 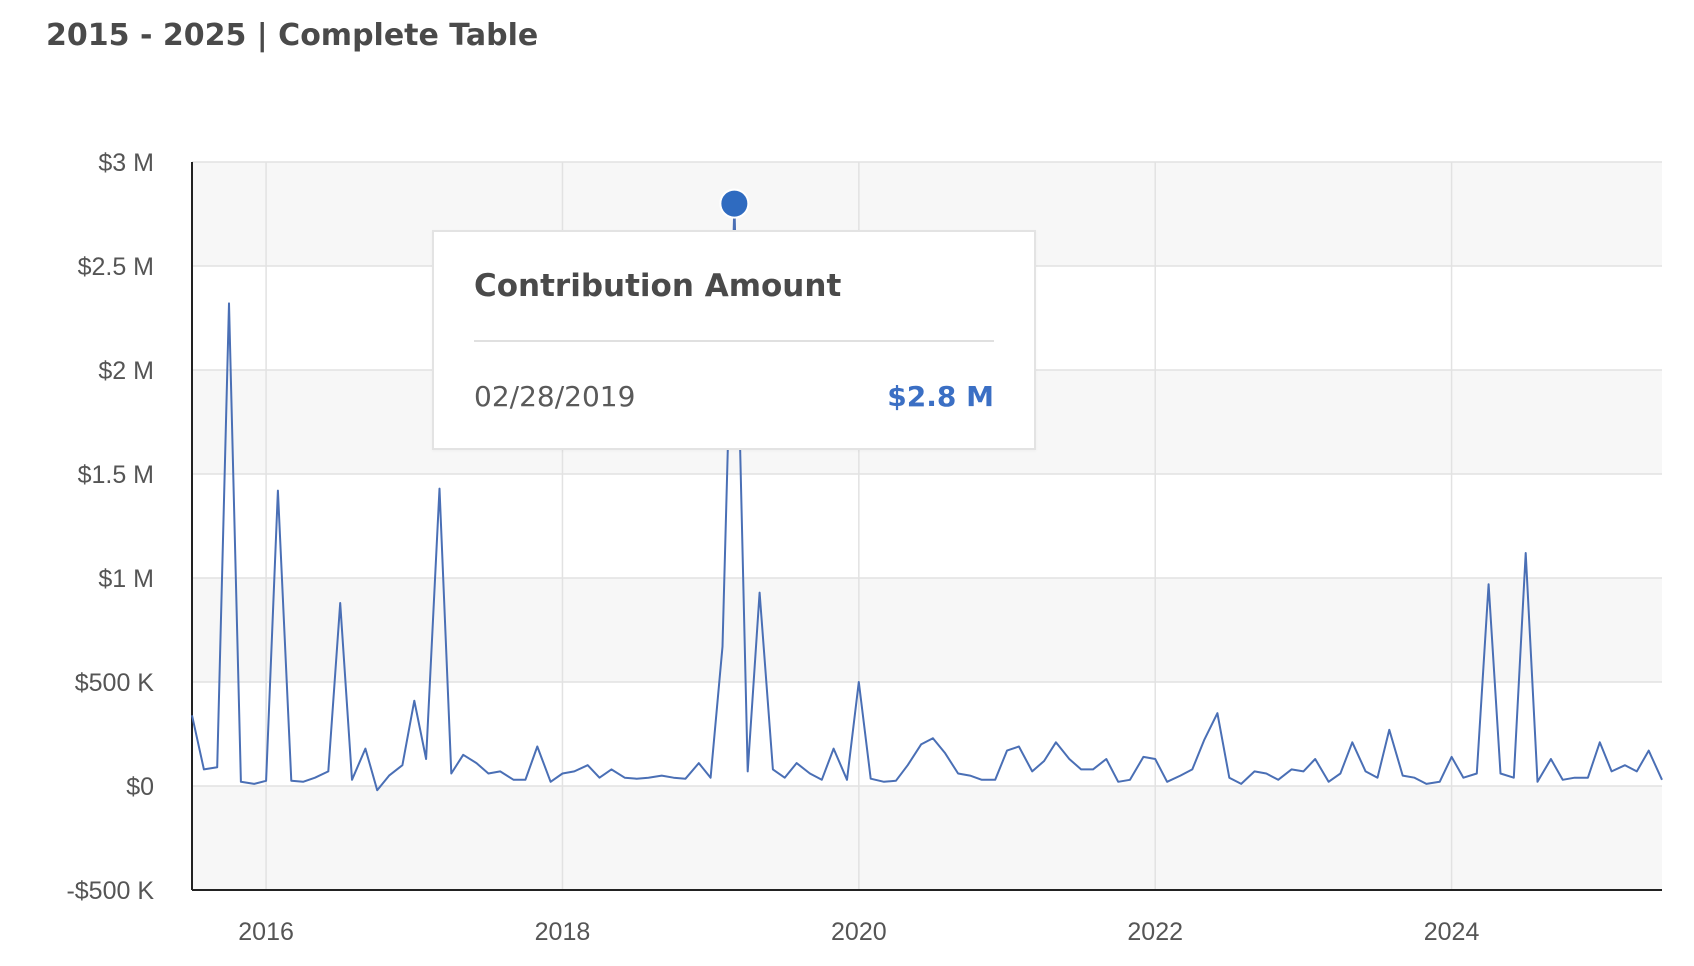 I want to click on tooltip: Contribution Amount 02/28/2019 $2.8 M, so click(x=734, y=340).